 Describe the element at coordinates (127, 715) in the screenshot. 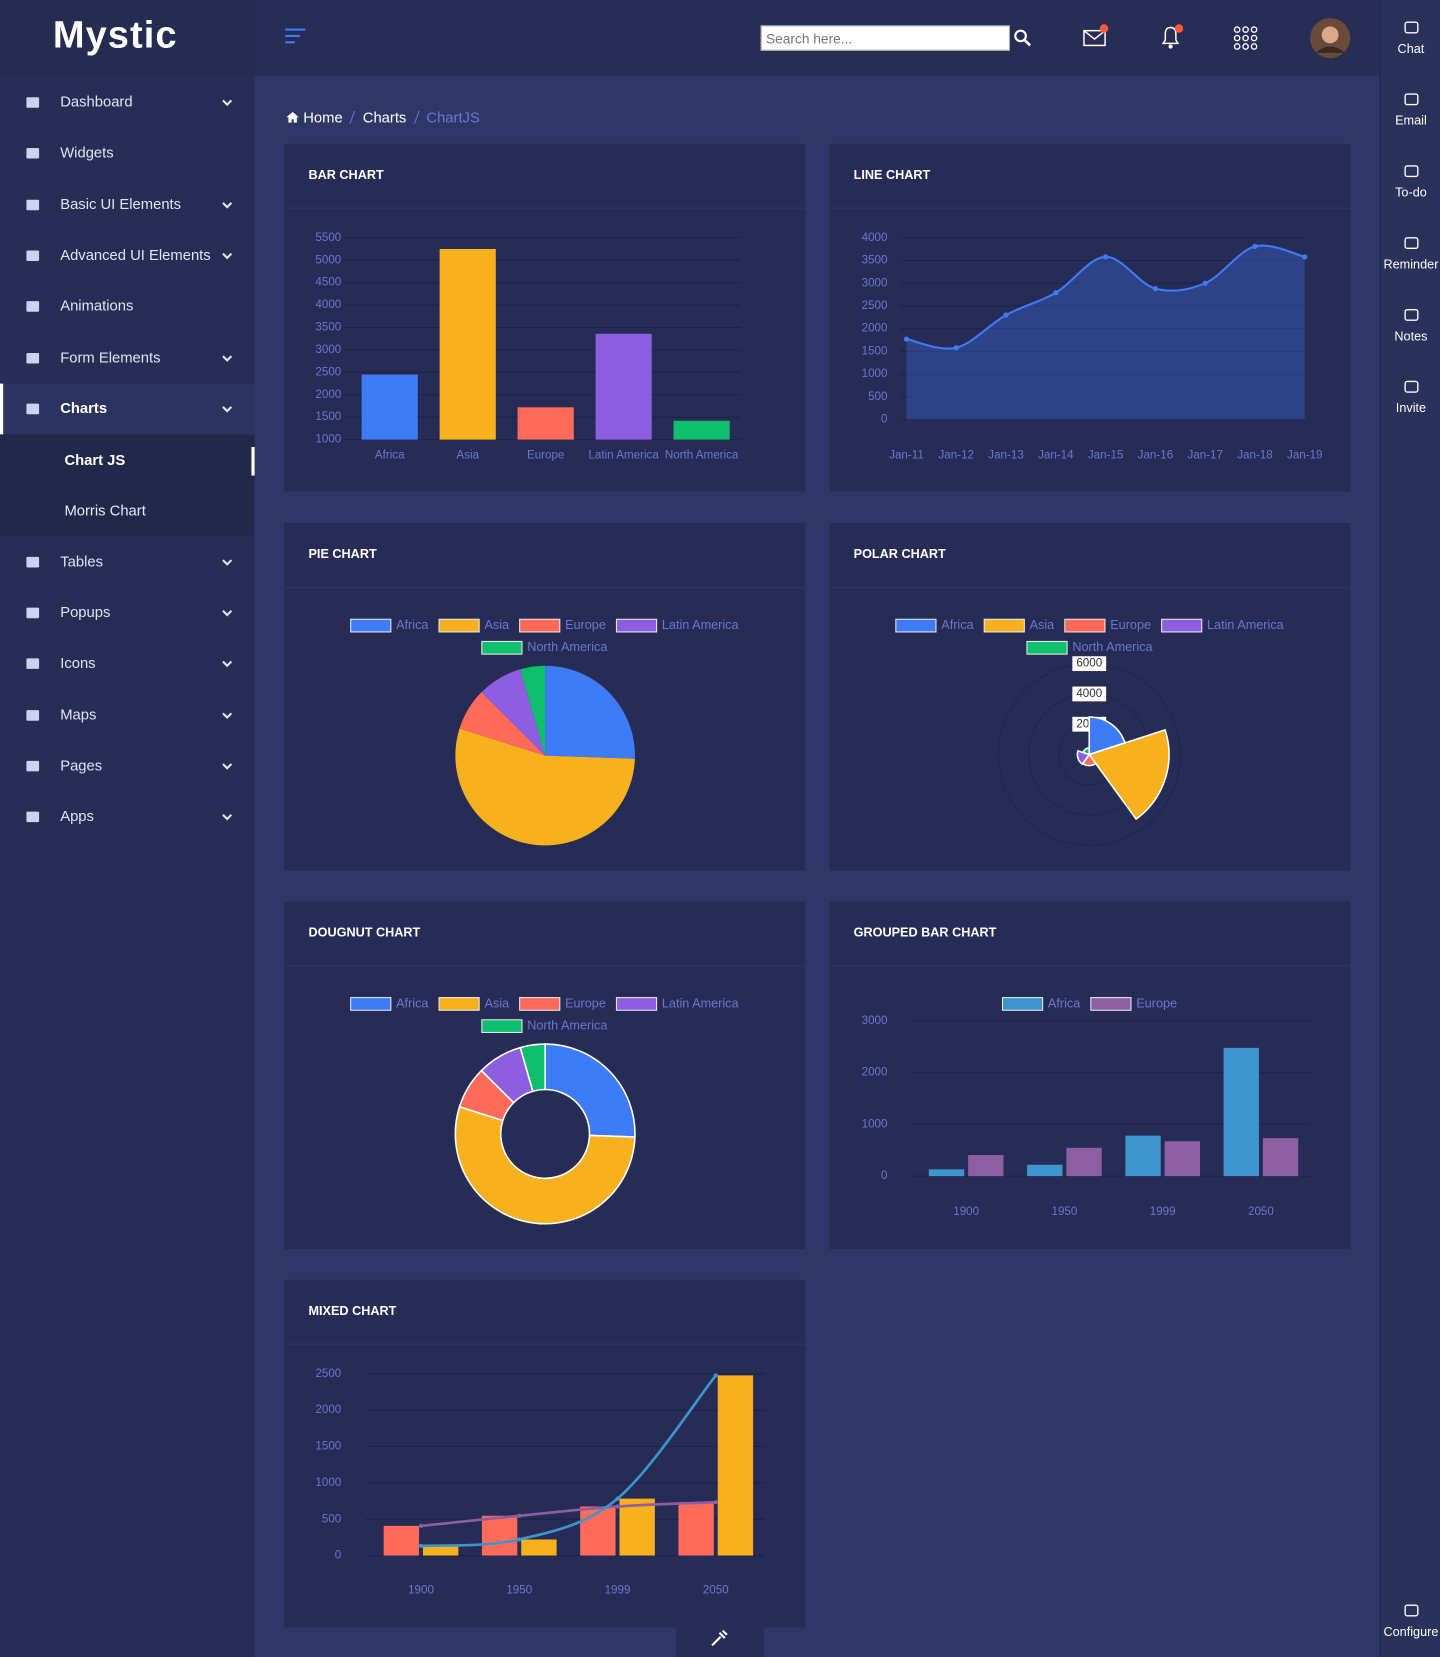

I see `sidebar-item: Maps` at that location.